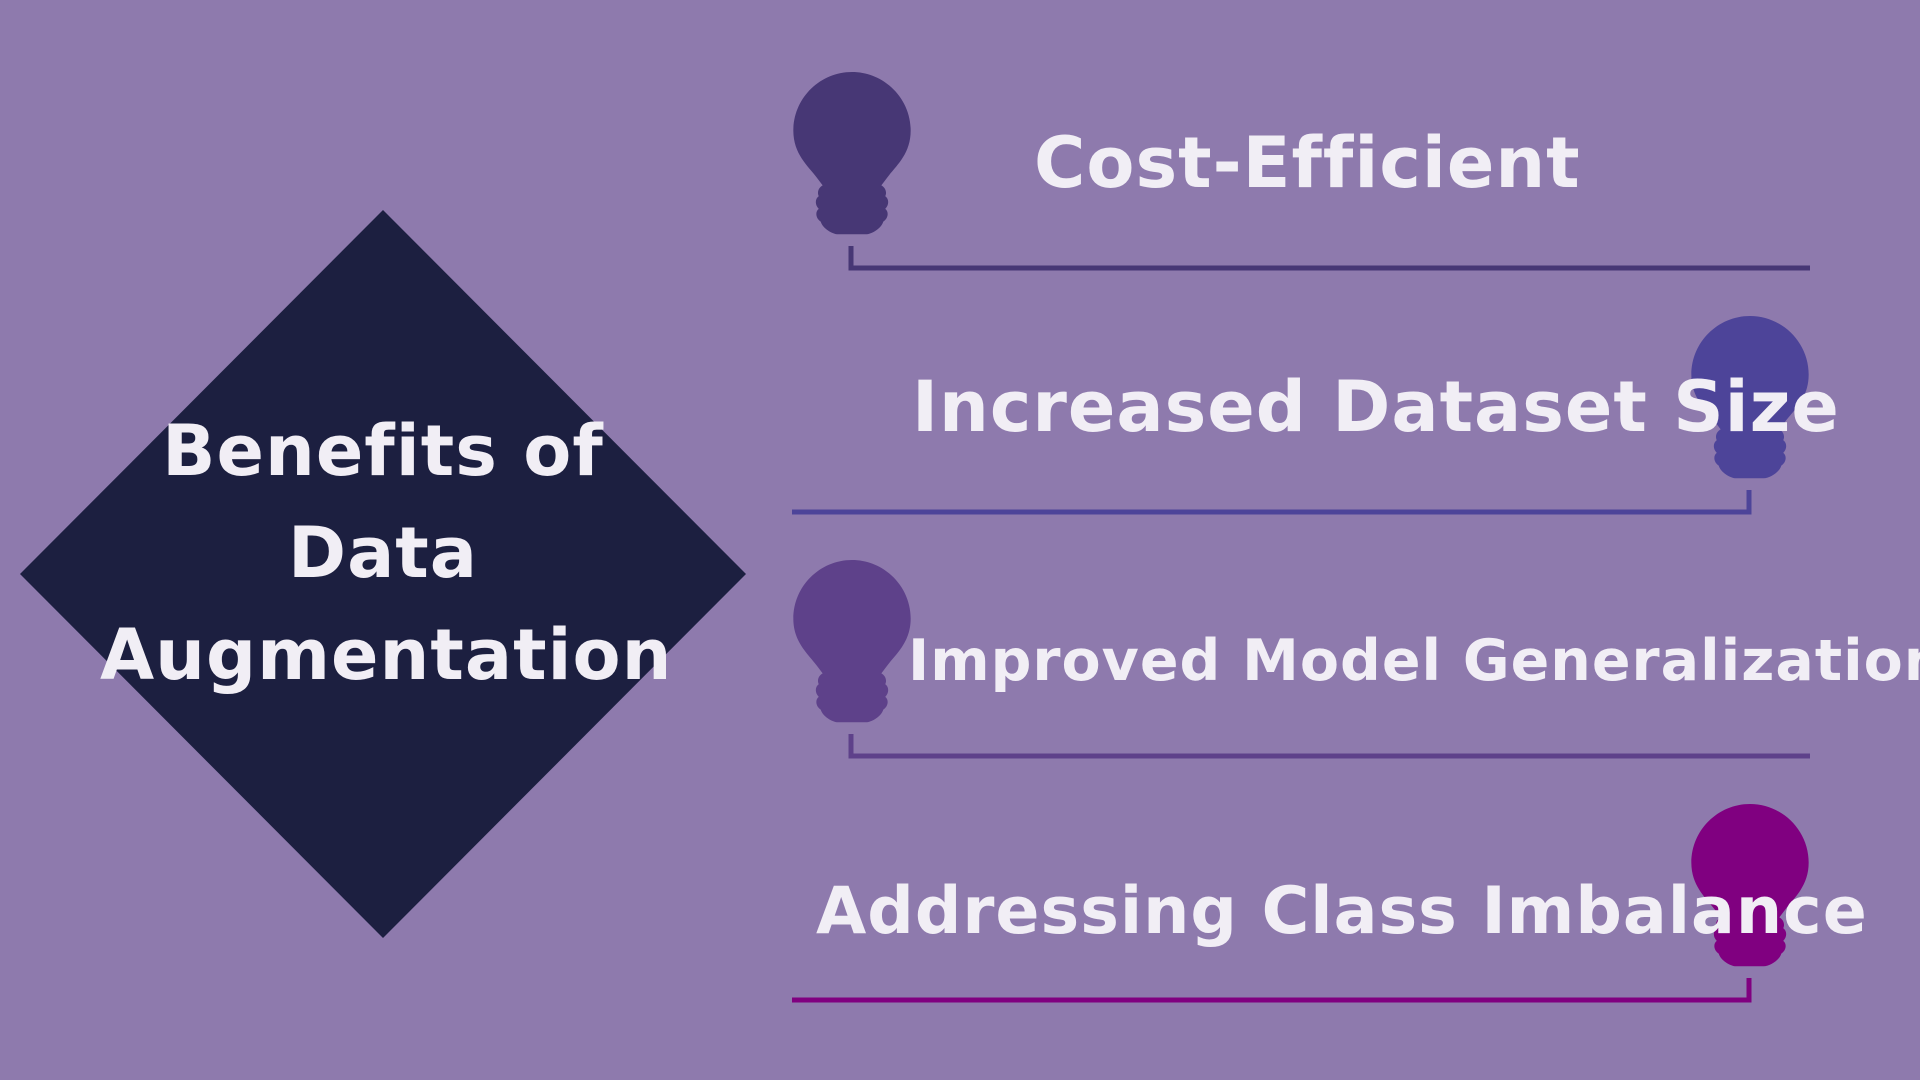 This screenshot has height=1080, width=1920. What do you see at coordinates (1342, 911) in the screenshot?
I see `benefit-label-addressing-class-imbalance: Addressing Class Imbalance` at bounding box center [1342, 911].